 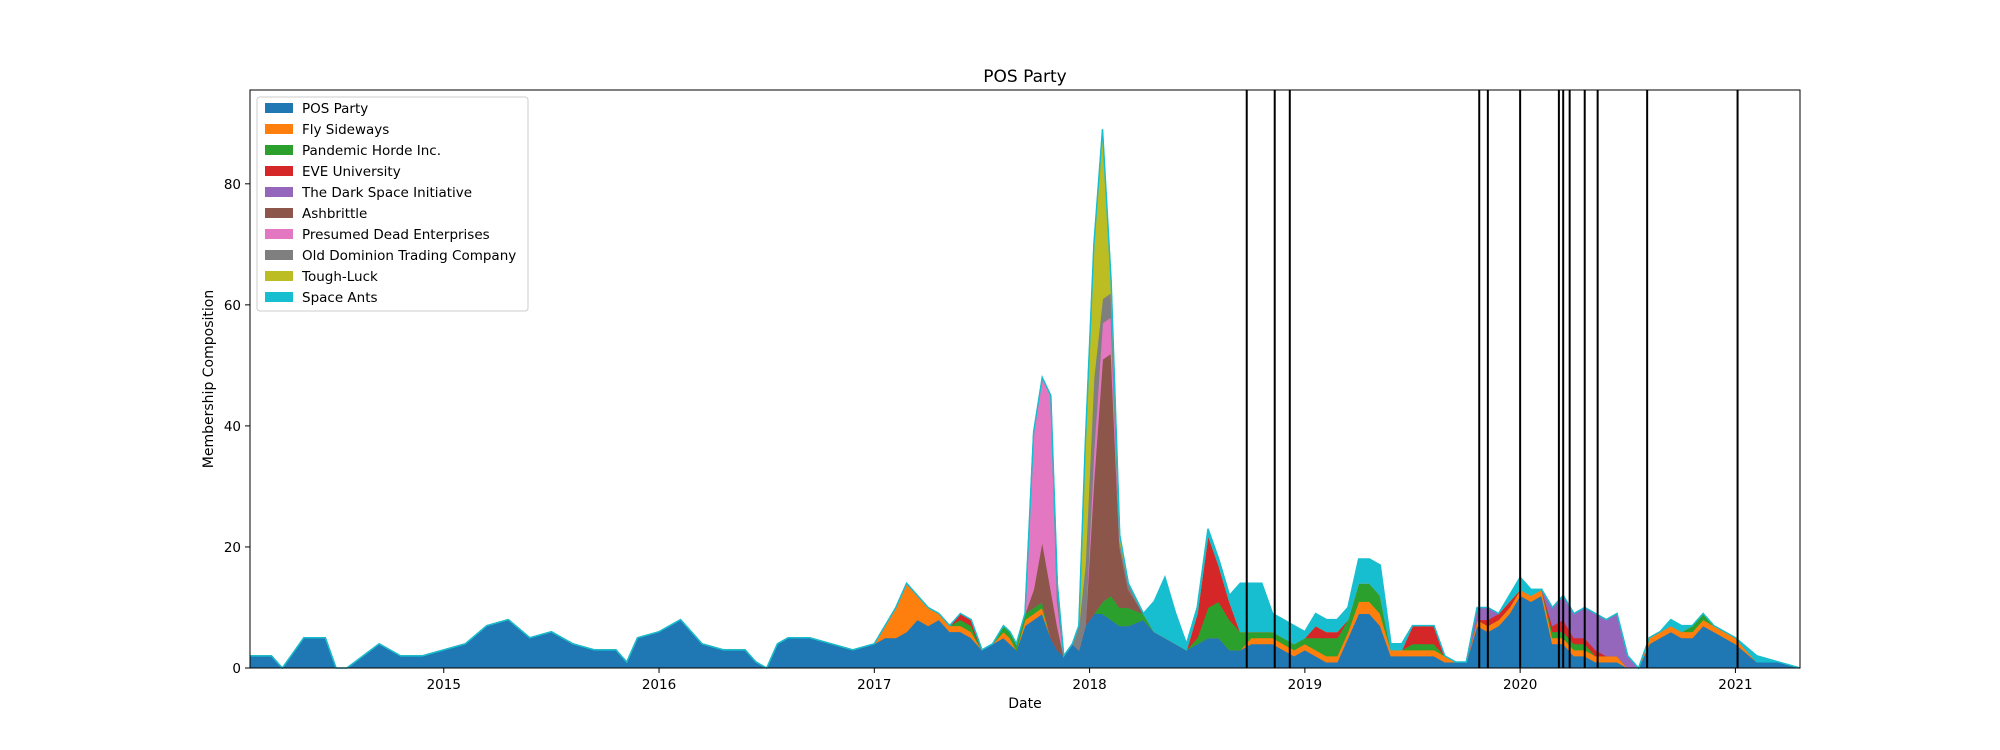 What do you see at coordinates (279, 108) in the screenshot?
I see `legend-swatch-pos-party` at bounding box center [279, 108].